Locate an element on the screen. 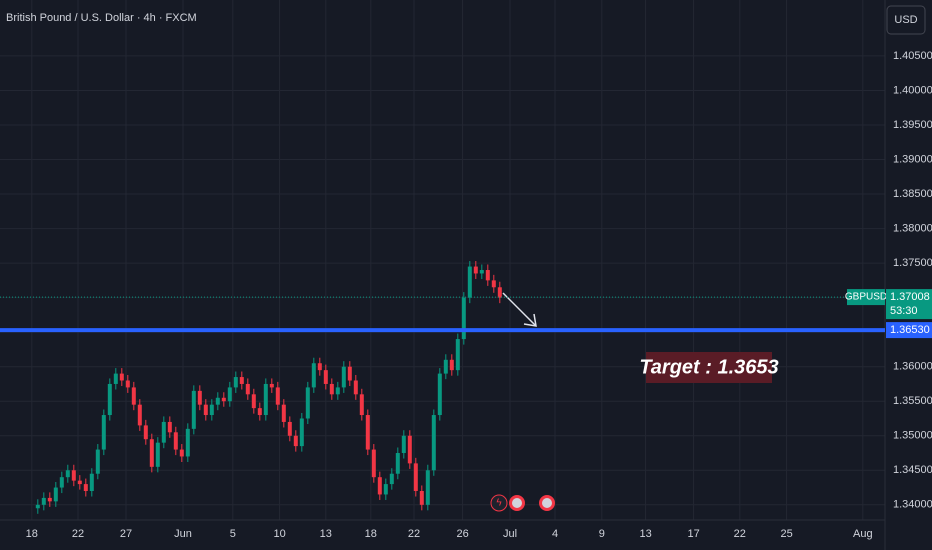  y-tick-label: 1.35500 is located at coordinates (912, 401).